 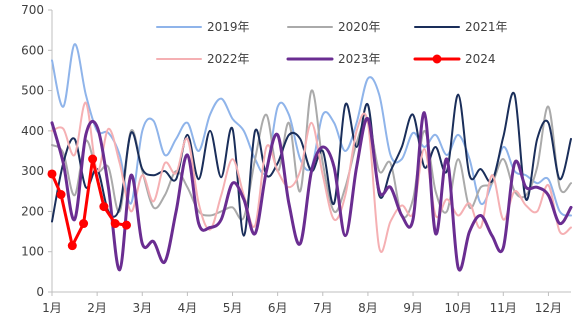 What do you see at coordinates (503, 308) in the screenshot?
I see `x-tick-label: 11月` at bounding box center [503, 308].